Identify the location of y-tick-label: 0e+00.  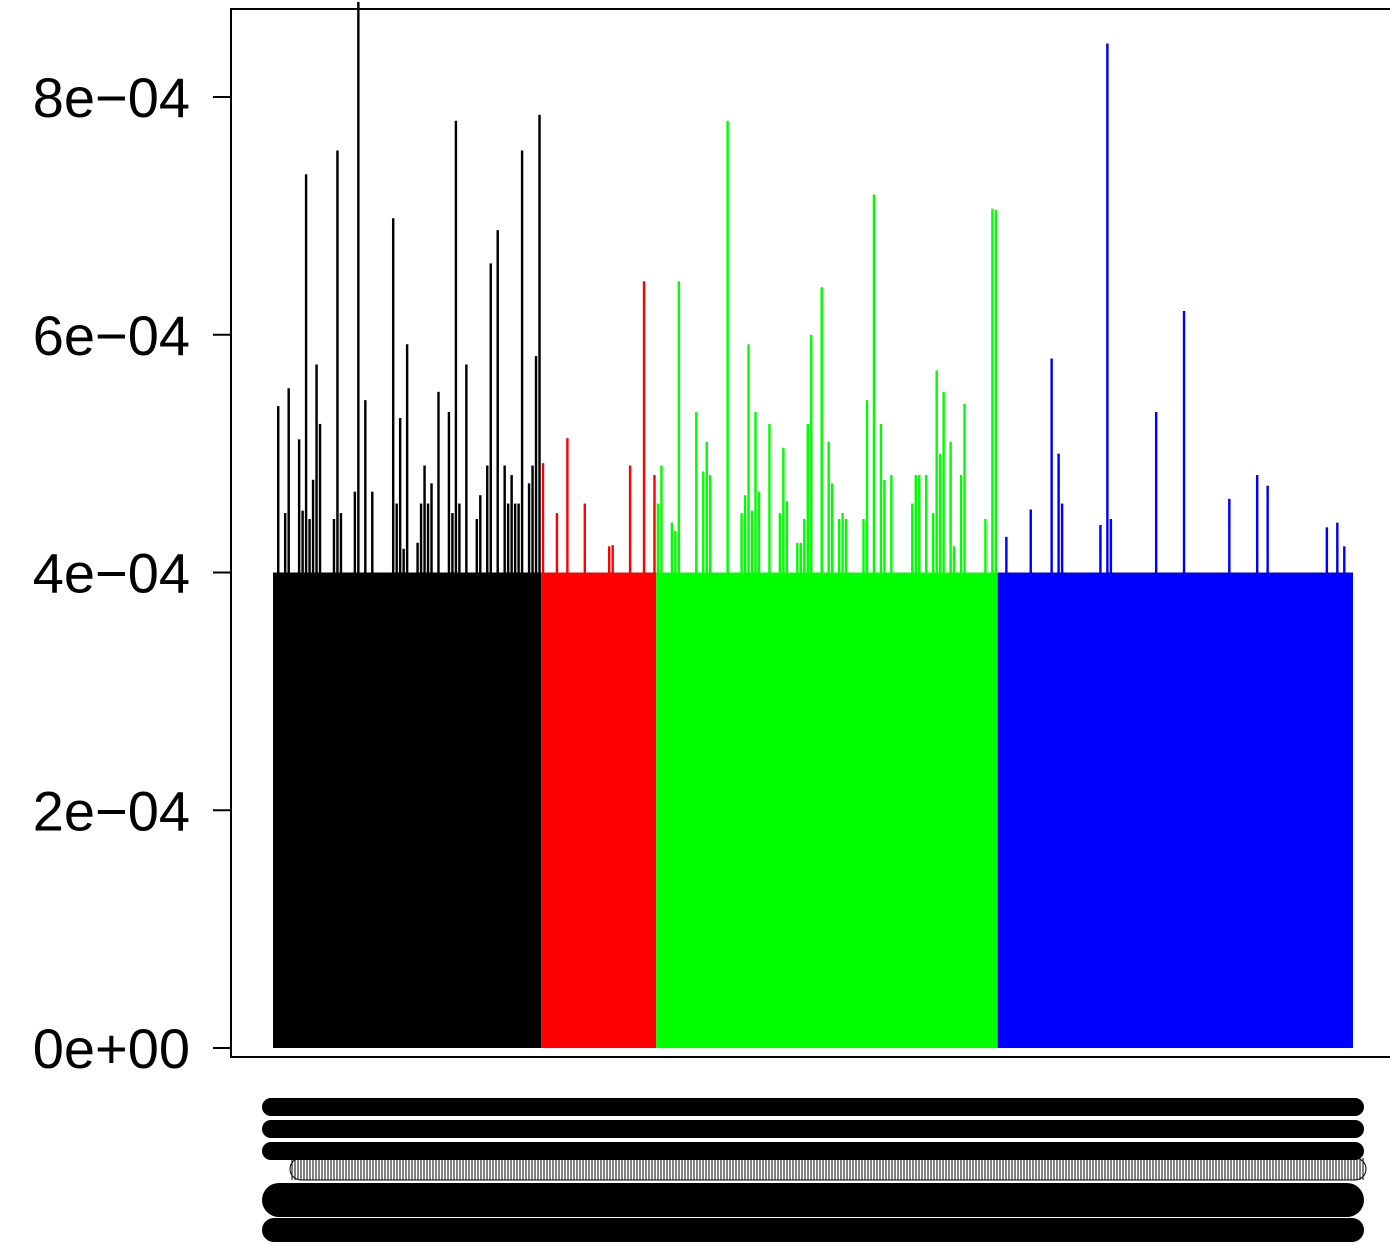
(111, 1048).